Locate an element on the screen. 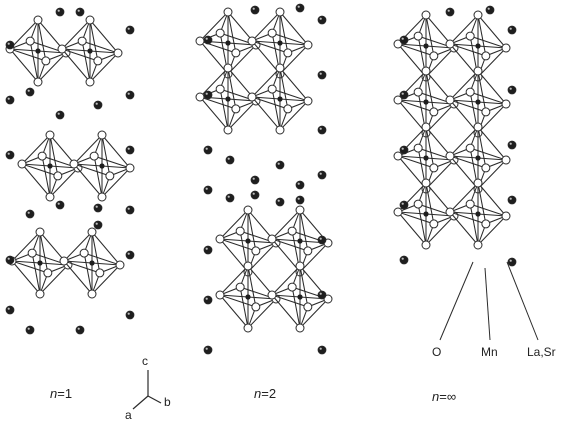 Image resolution: width=561 pixels, height=423 pixels. axis-c-label: c is located at coordinates (145, 361).